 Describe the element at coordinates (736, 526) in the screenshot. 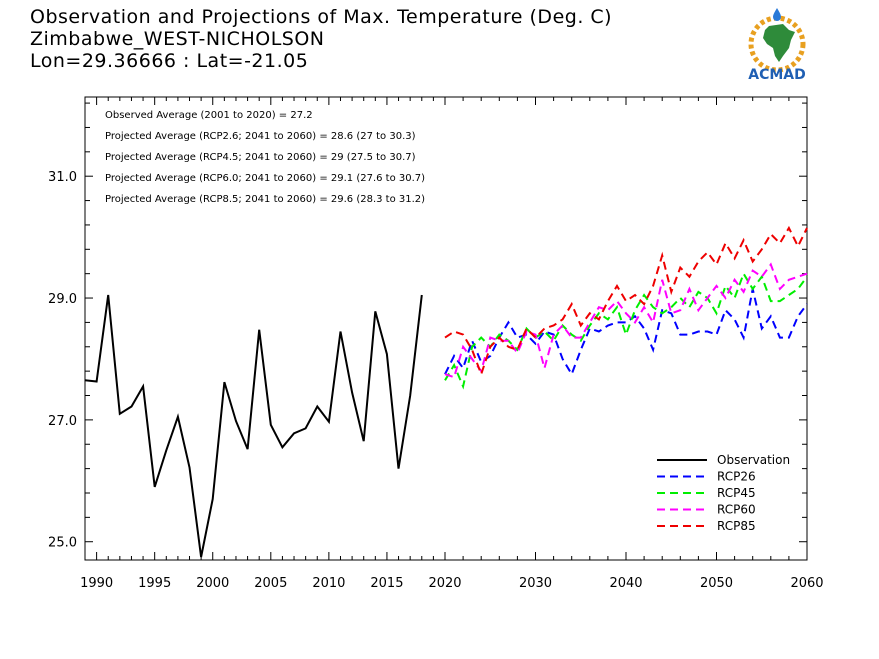

I see `legend-label: RCP85` at that location.